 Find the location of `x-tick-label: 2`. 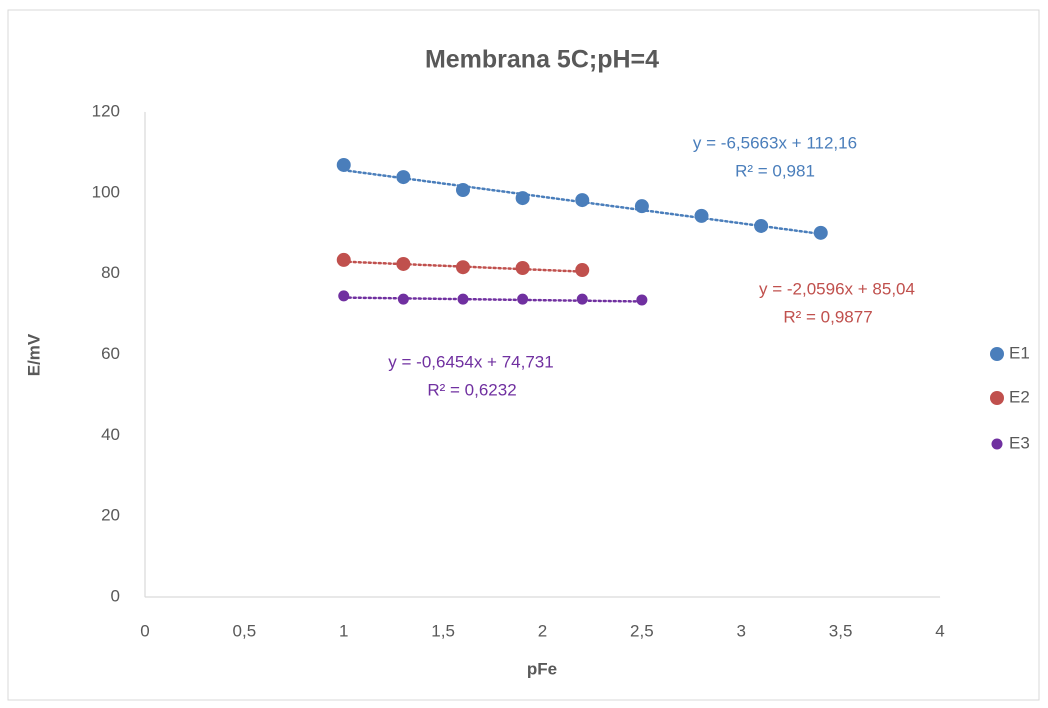

x-tick-label: 2 is located at coordinates (542, 630).